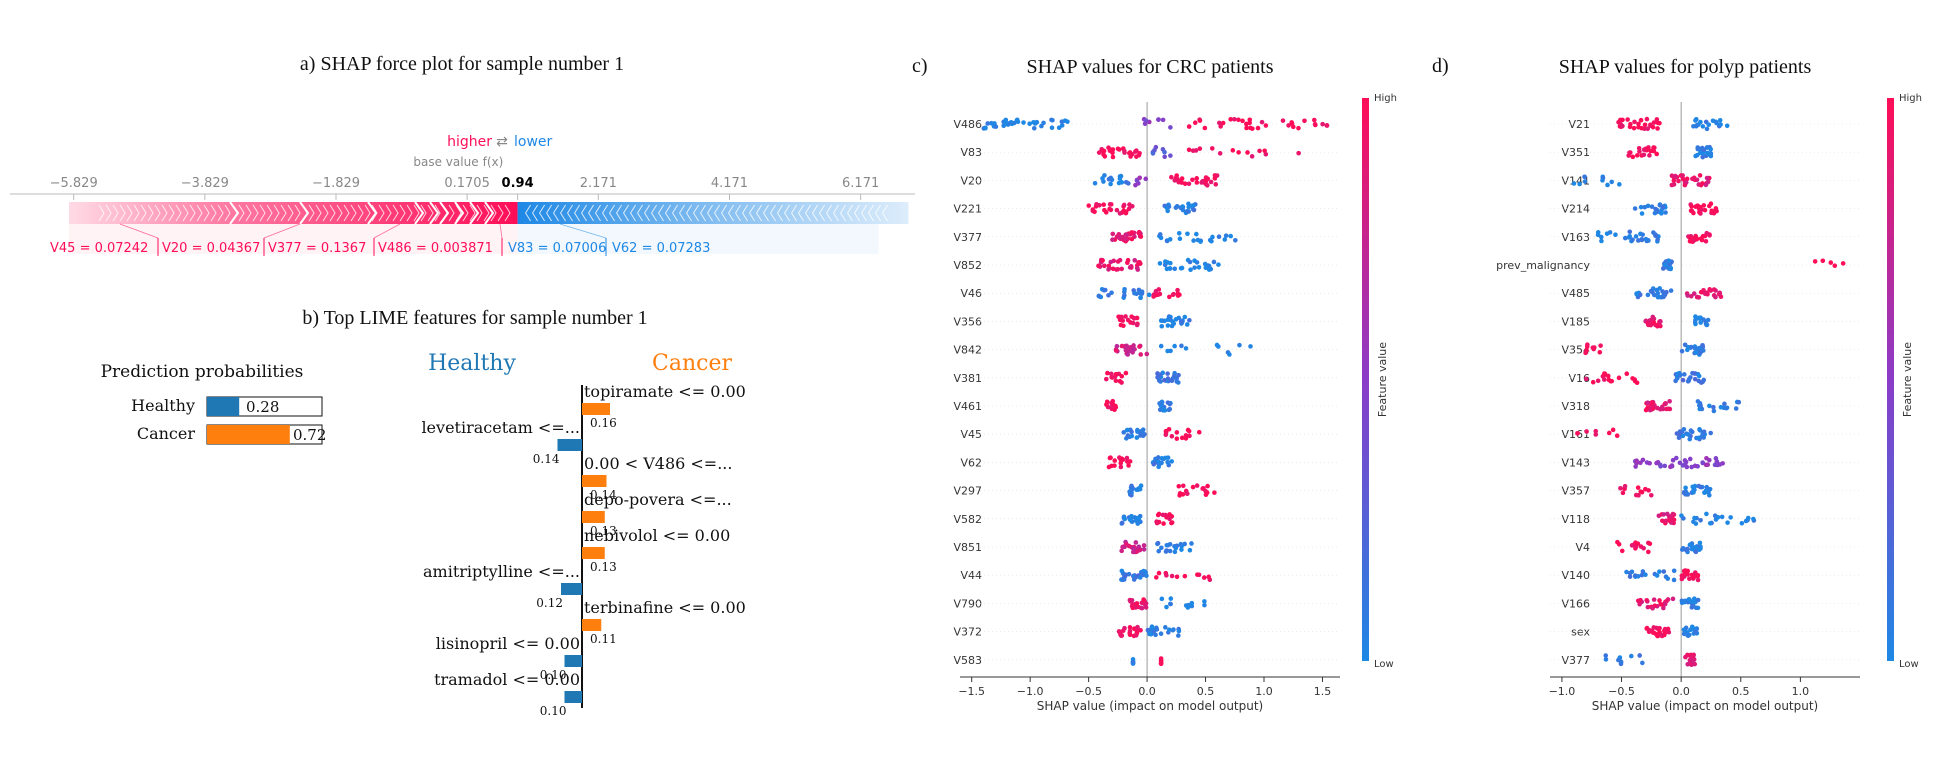 The height and width of the screenshot is (775, 1937). I want to click on panel-b-title: b) Top LIME features for sample number 1, so click(474, 318).